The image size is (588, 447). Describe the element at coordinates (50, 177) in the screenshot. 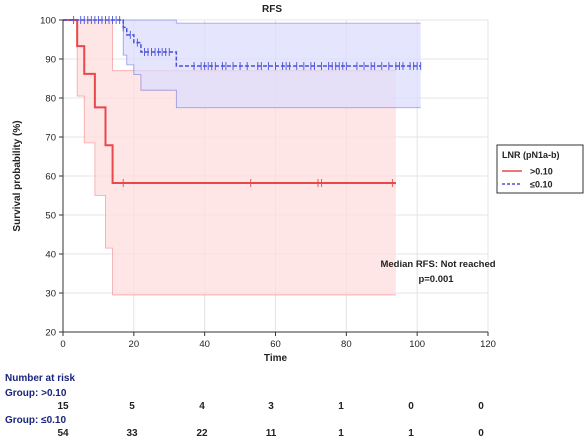

I see `y-tick-label: 60` at that location.